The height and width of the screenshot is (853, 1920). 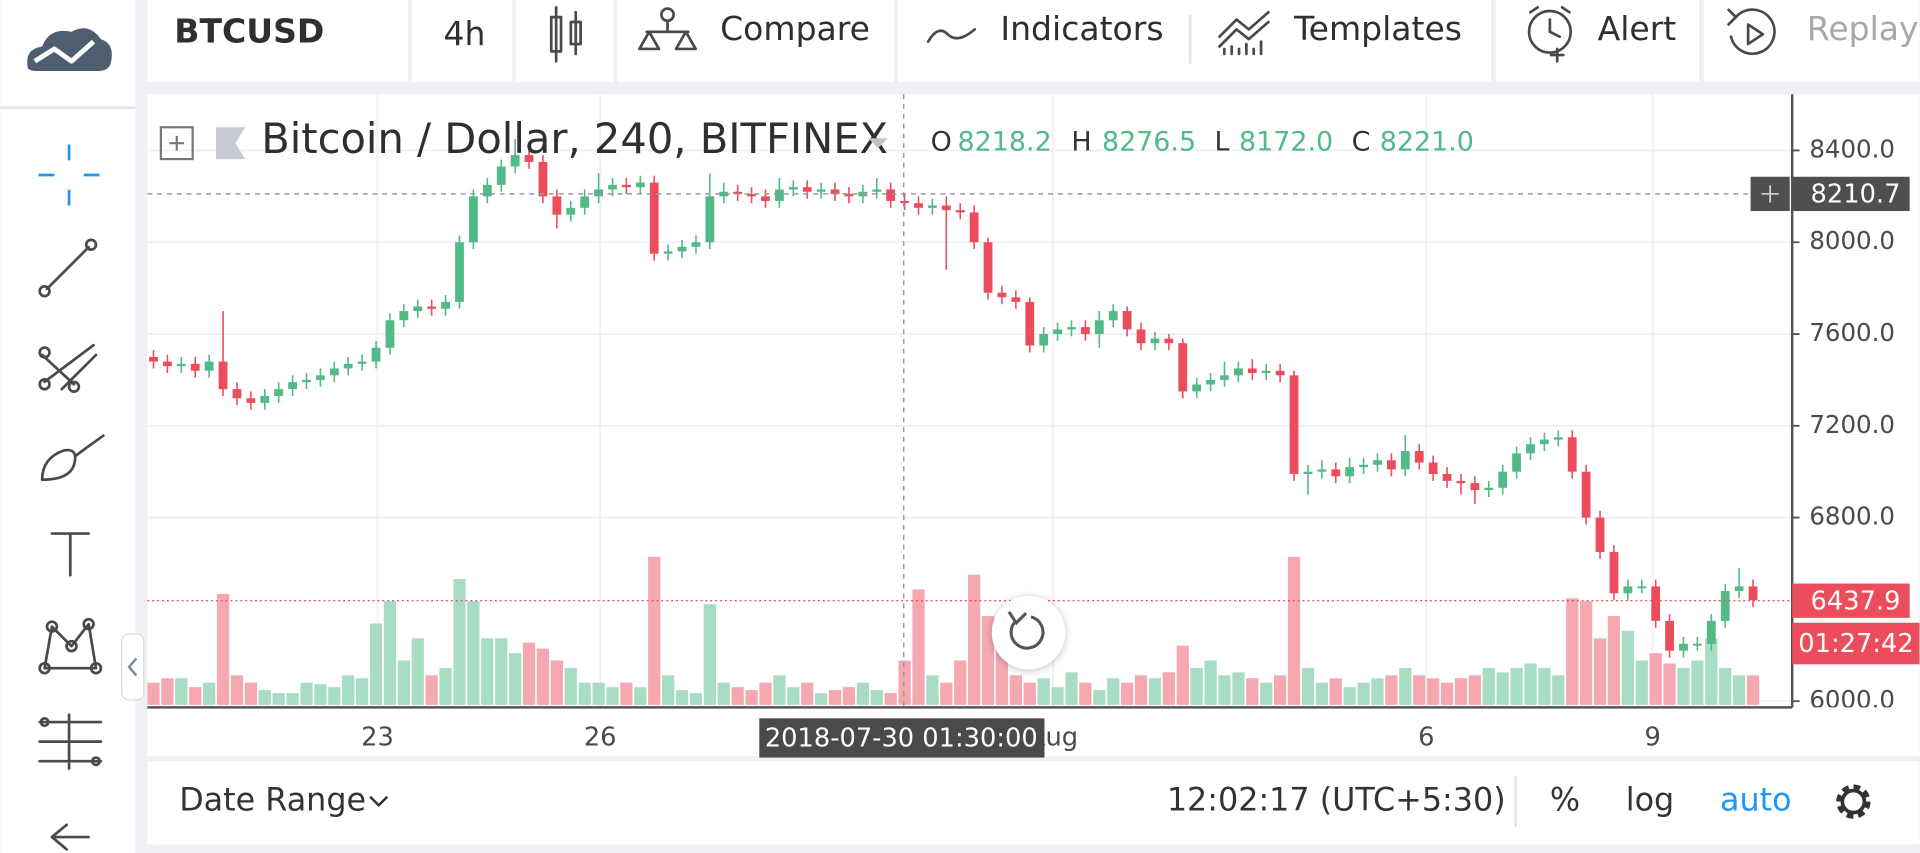 I want to click on crosshair-tool, so click(x=69, y=175).